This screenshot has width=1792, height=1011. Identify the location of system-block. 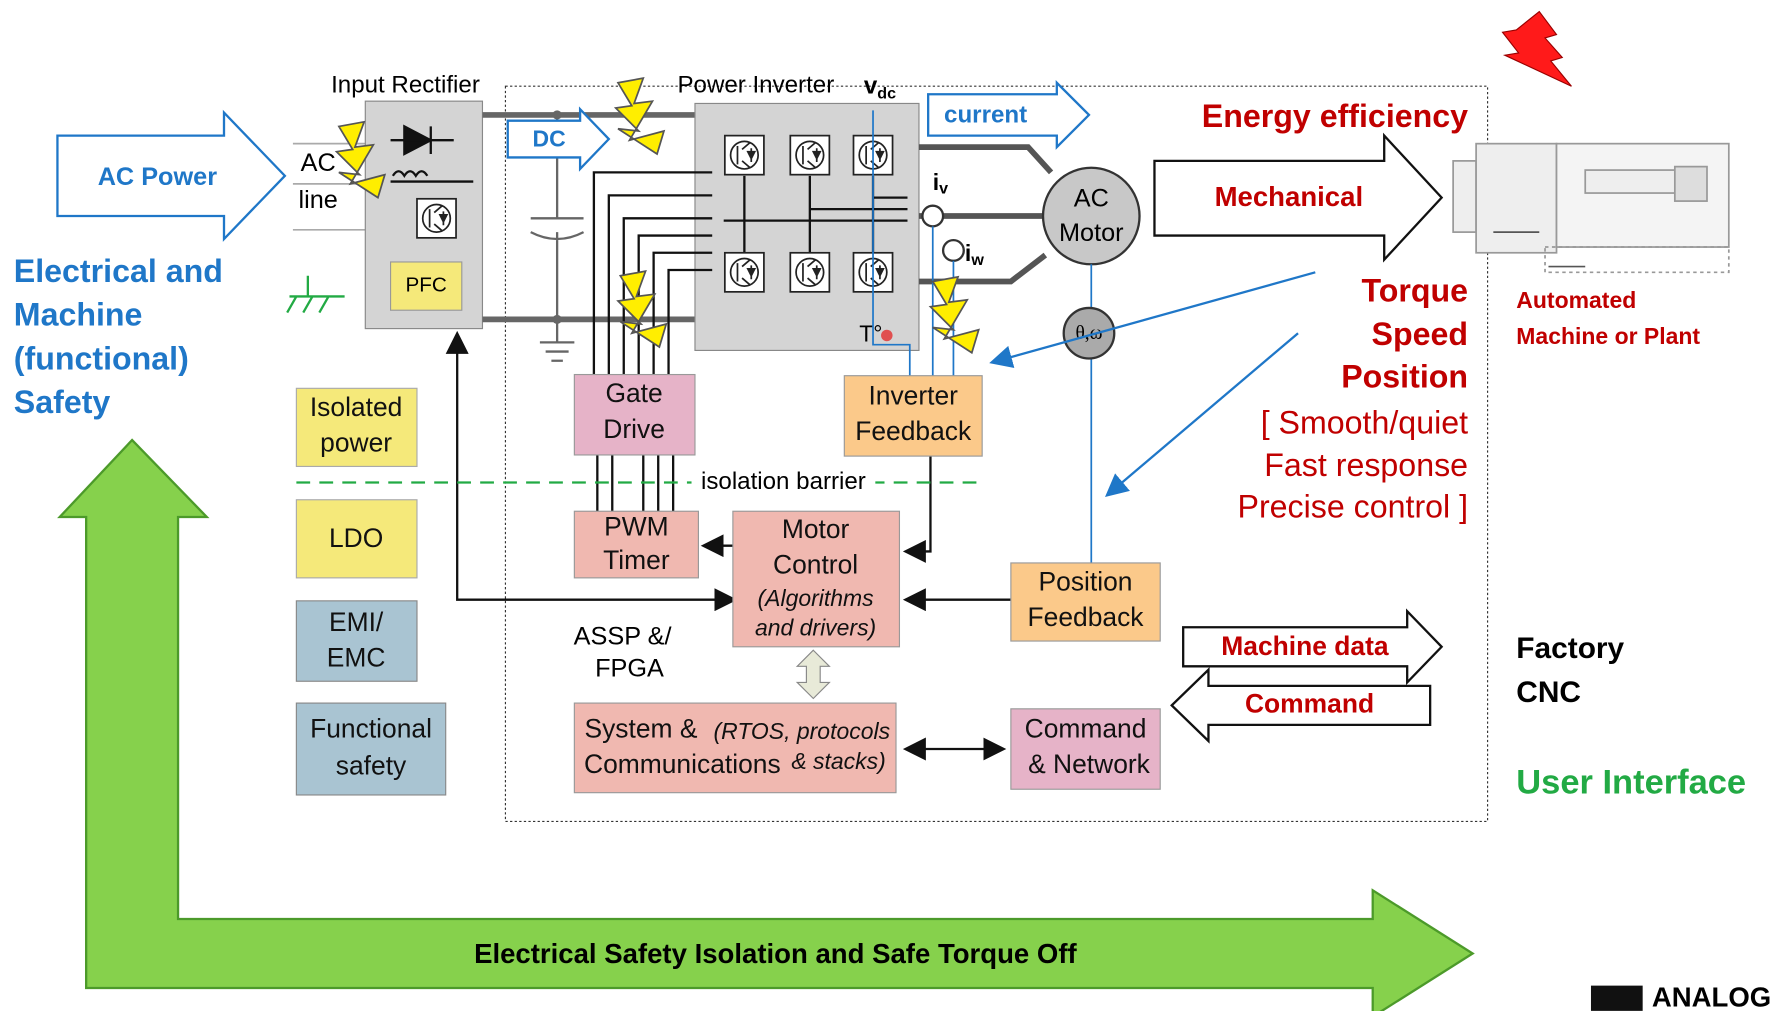
(735, 748).